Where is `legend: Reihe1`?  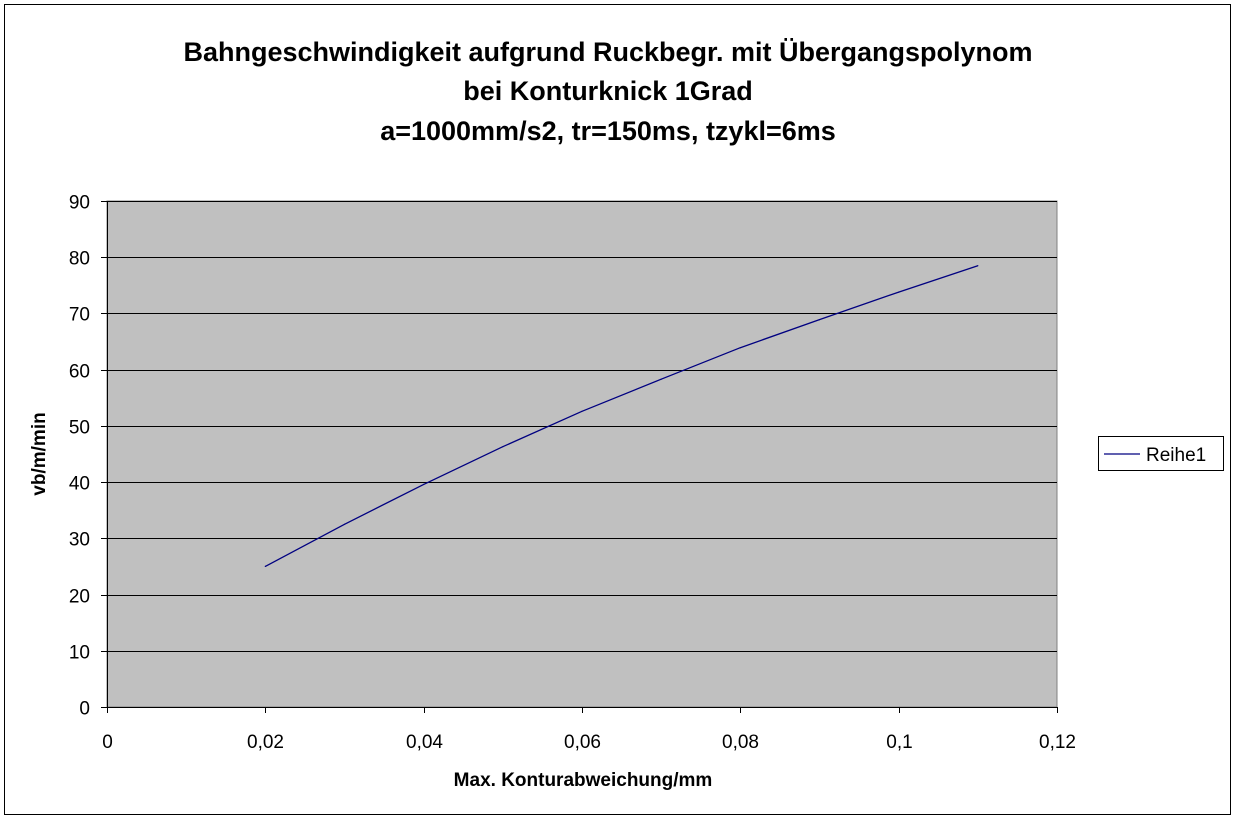
legend: Reihe1 is located at coordinates (1161, 453).